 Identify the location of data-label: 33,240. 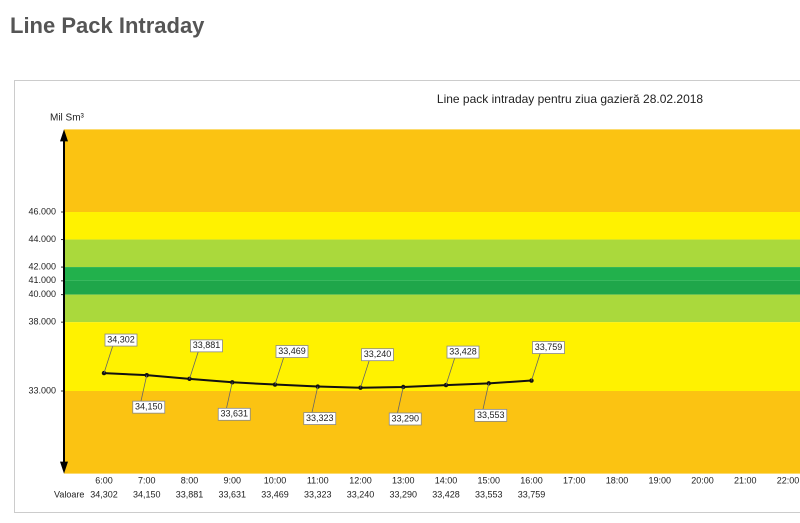
(378, 354).